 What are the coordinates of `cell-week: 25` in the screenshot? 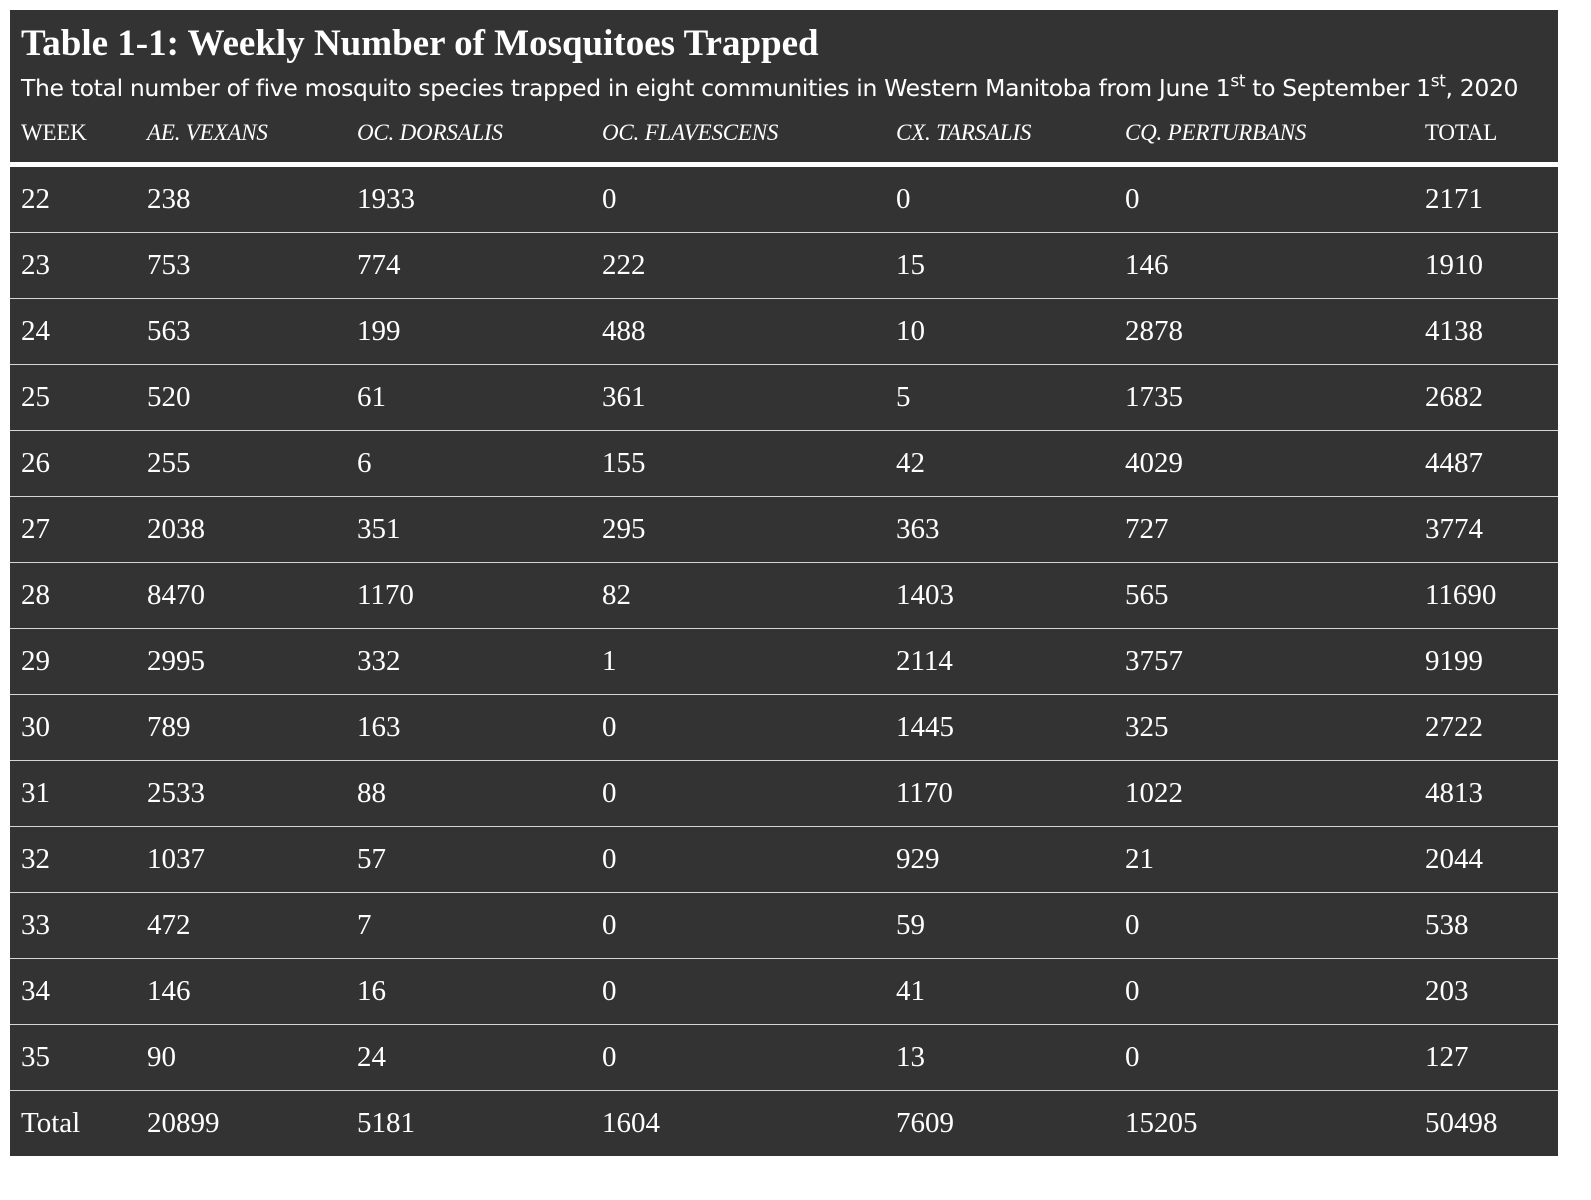 It's located at (73, 397).